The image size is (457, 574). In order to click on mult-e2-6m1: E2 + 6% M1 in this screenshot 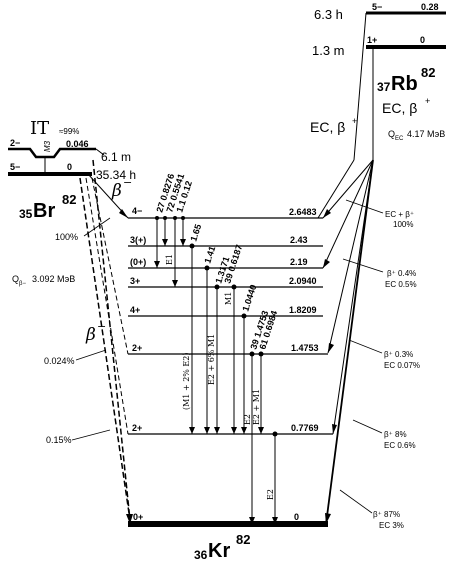, I will do `click(211, 359)`.